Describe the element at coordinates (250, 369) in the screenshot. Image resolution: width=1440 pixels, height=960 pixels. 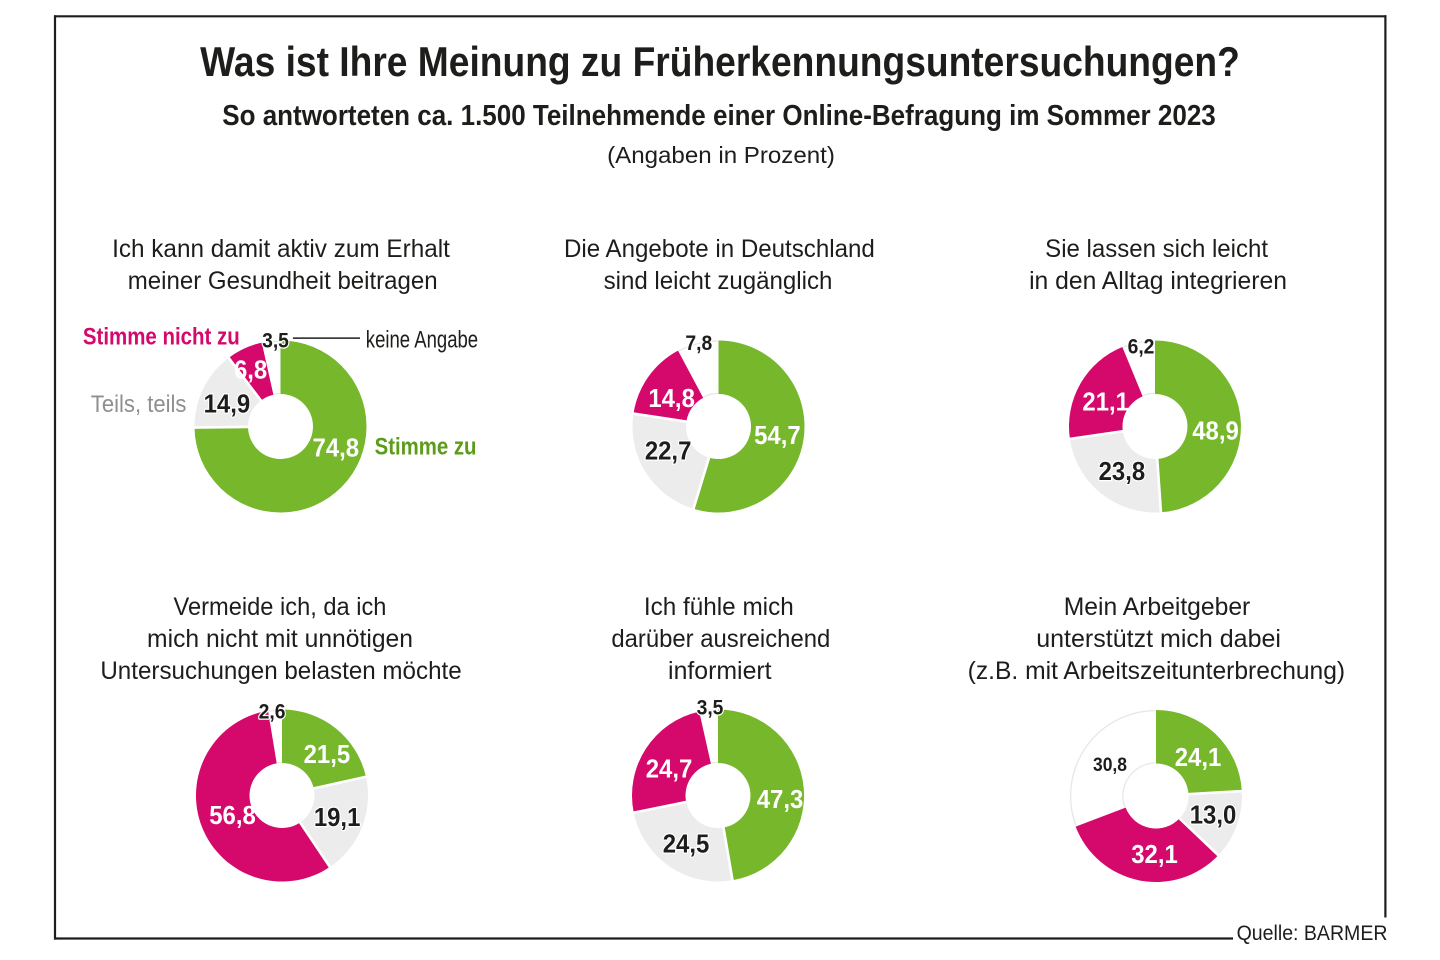
I see `svg-text: 6,8` at that location.